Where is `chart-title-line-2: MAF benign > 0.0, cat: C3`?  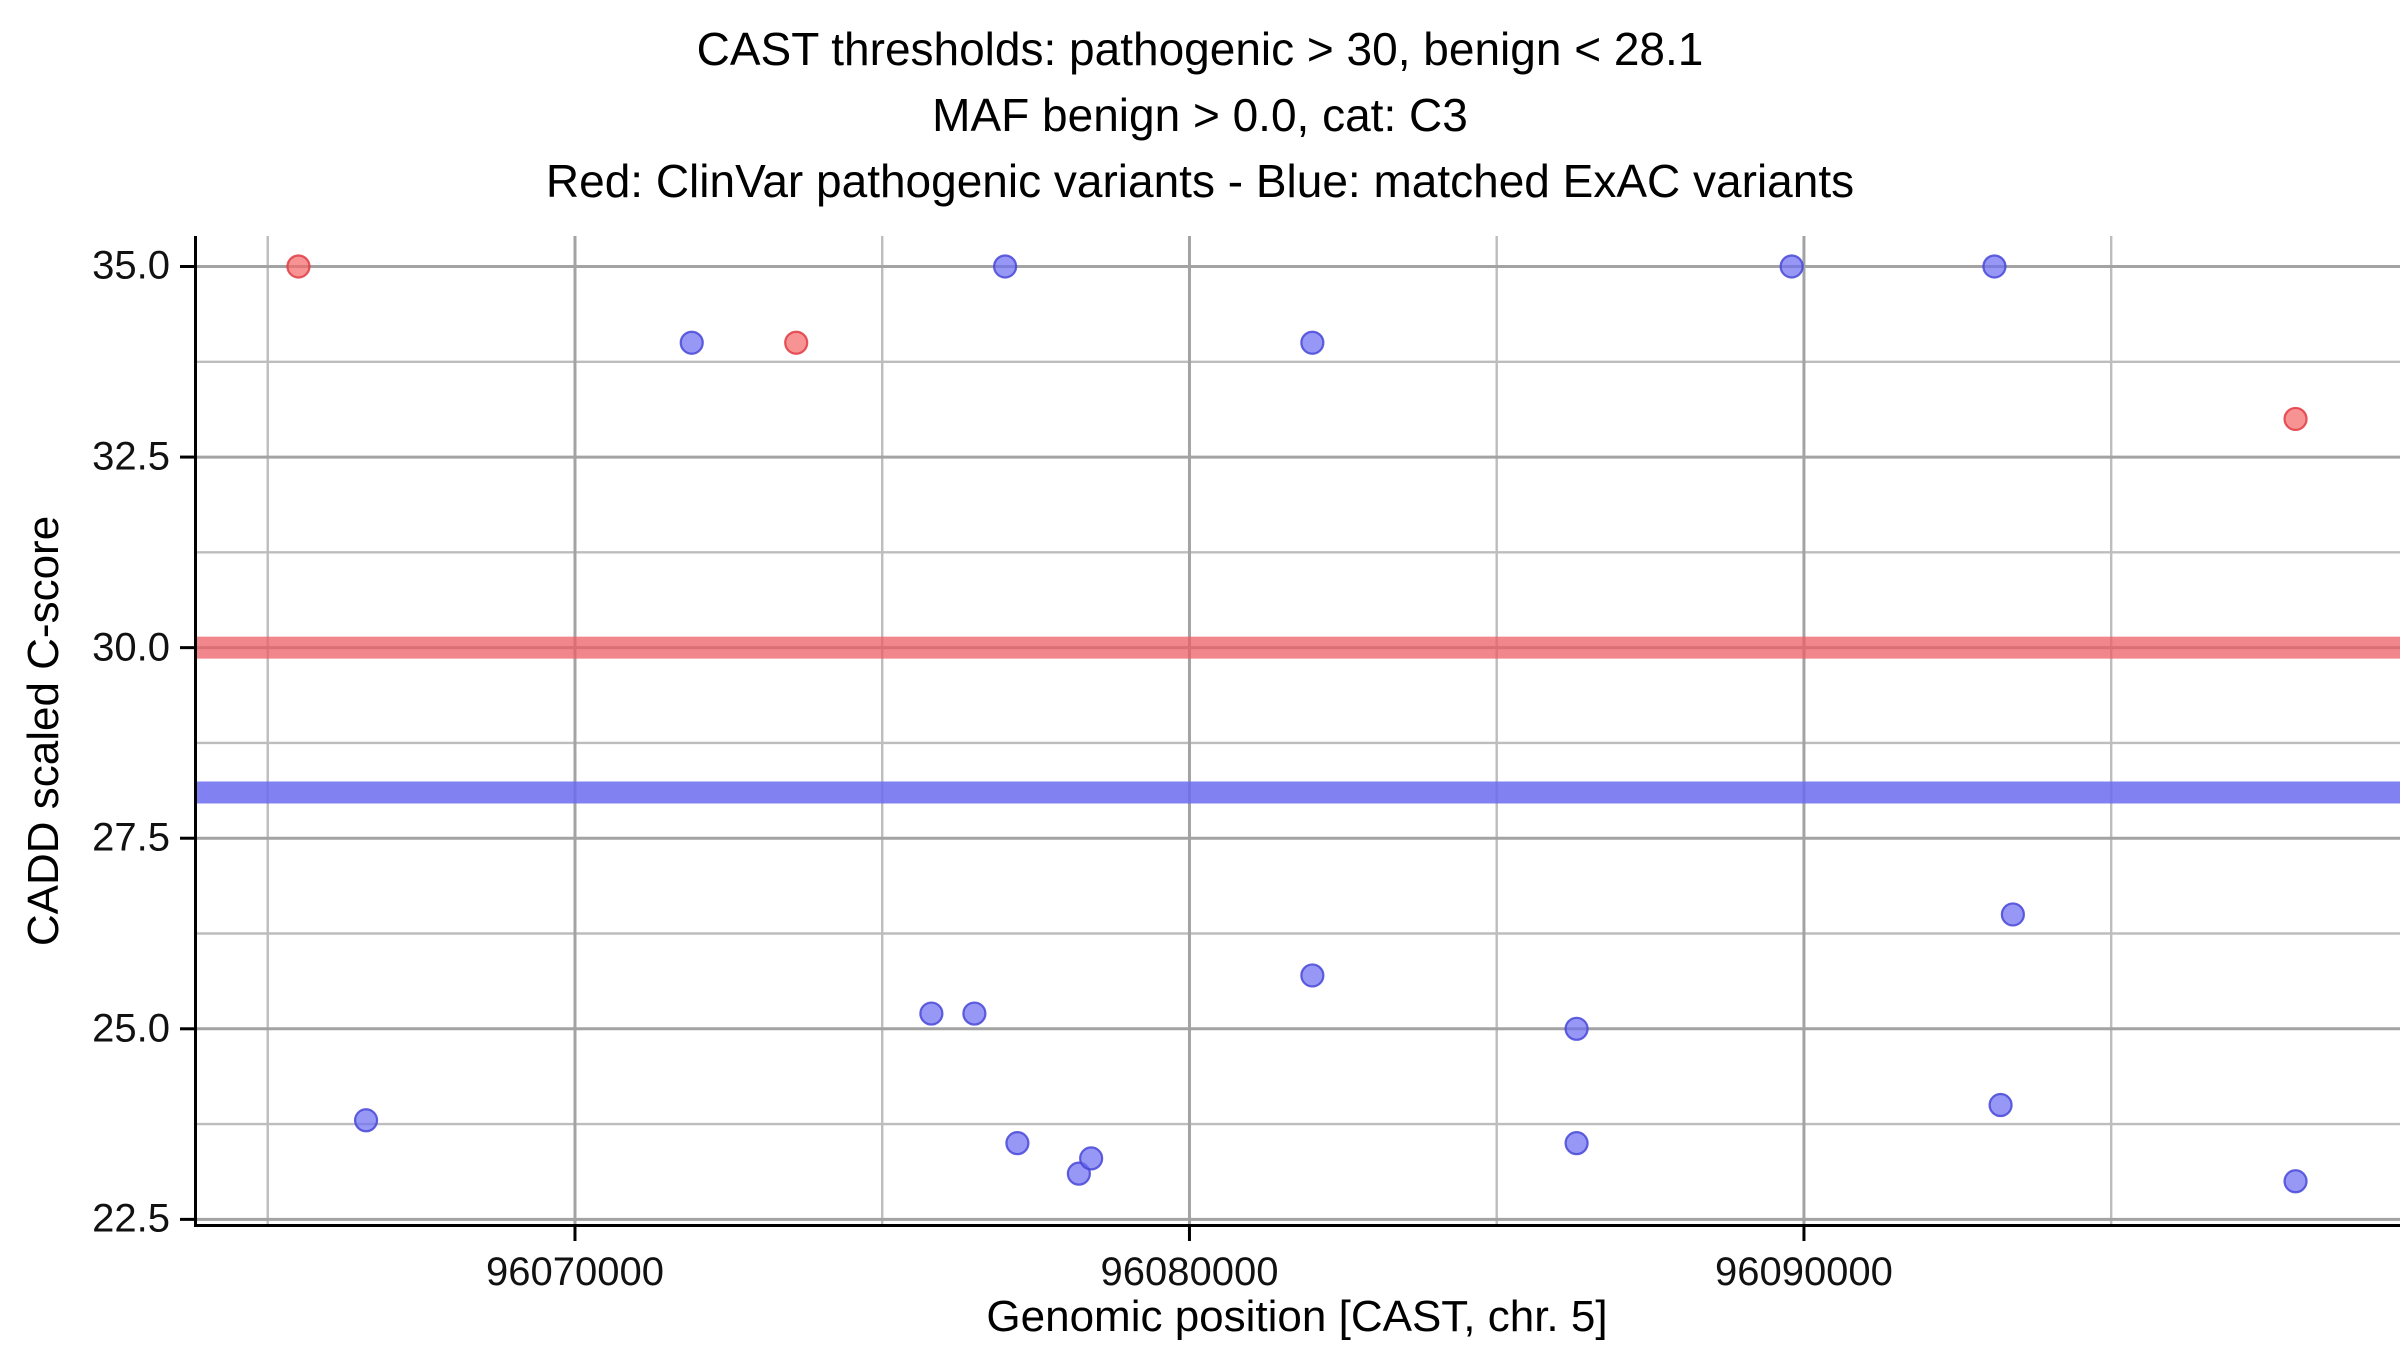 chart-title-line-2: MAF benign > 0.0, cat: C3 is located at coordinates (1200, 115).